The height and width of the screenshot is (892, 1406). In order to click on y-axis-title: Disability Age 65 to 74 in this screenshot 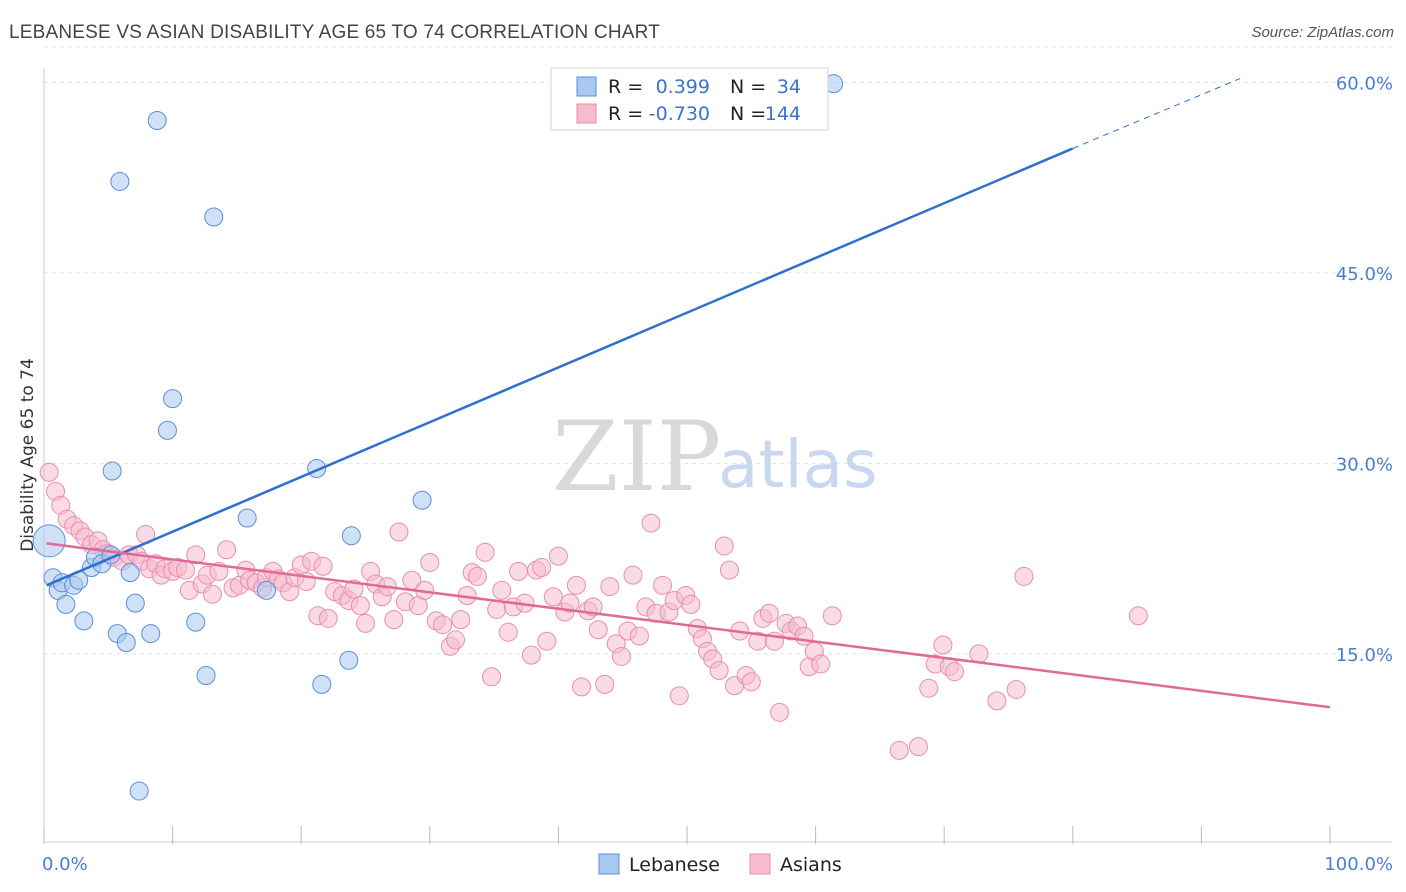, I will do `click(28, 455)`.